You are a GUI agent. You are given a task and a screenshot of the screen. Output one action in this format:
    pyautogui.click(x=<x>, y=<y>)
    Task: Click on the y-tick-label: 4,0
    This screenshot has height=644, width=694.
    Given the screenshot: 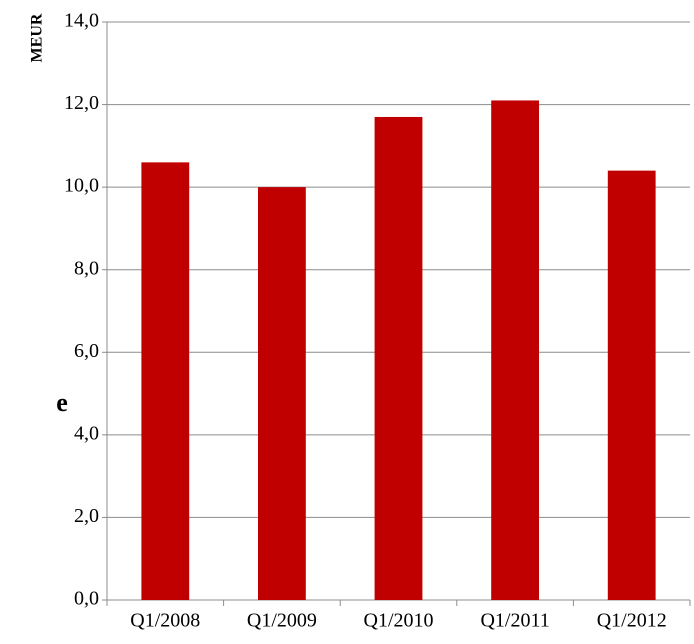 What is the action you would take?
    pyautogui.click(x=86, y=433)
    